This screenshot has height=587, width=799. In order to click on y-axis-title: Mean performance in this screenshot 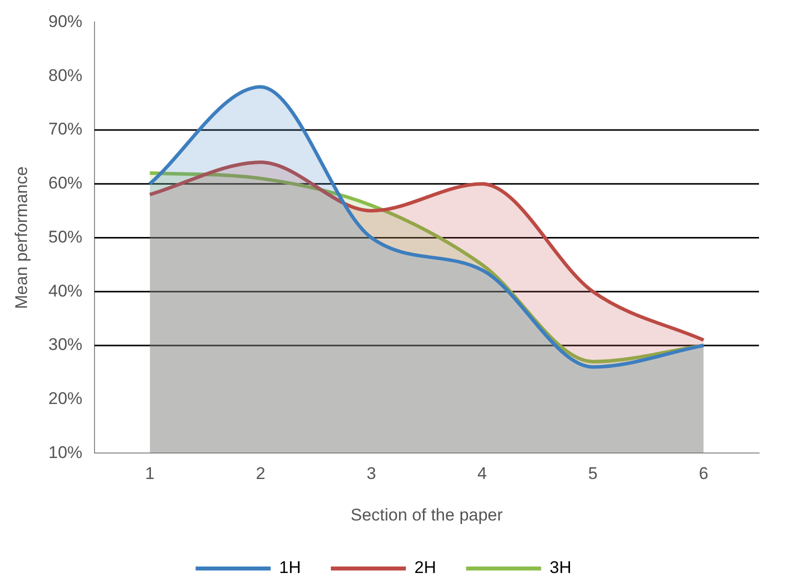, I will do `click(21, 238)`.